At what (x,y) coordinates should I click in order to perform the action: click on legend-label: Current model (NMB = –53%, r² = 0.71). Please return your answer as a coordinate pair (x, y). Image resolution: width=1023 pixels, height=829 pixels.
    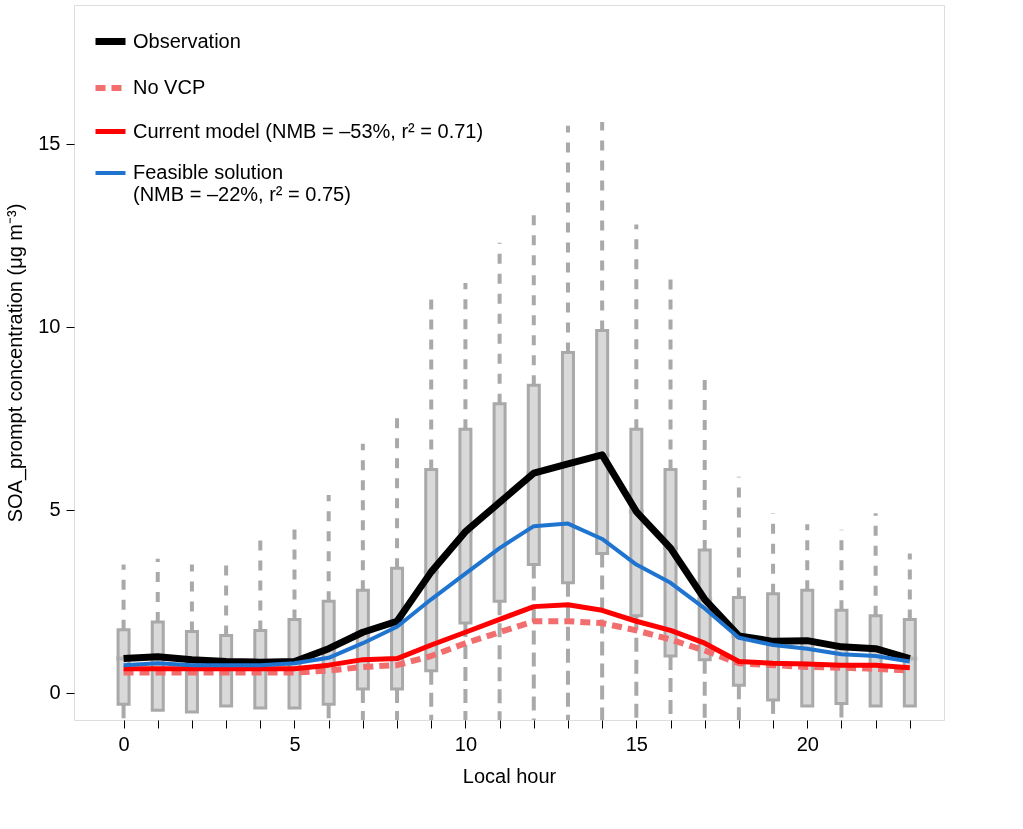
    Looking at the image, I should click on (308, 130).